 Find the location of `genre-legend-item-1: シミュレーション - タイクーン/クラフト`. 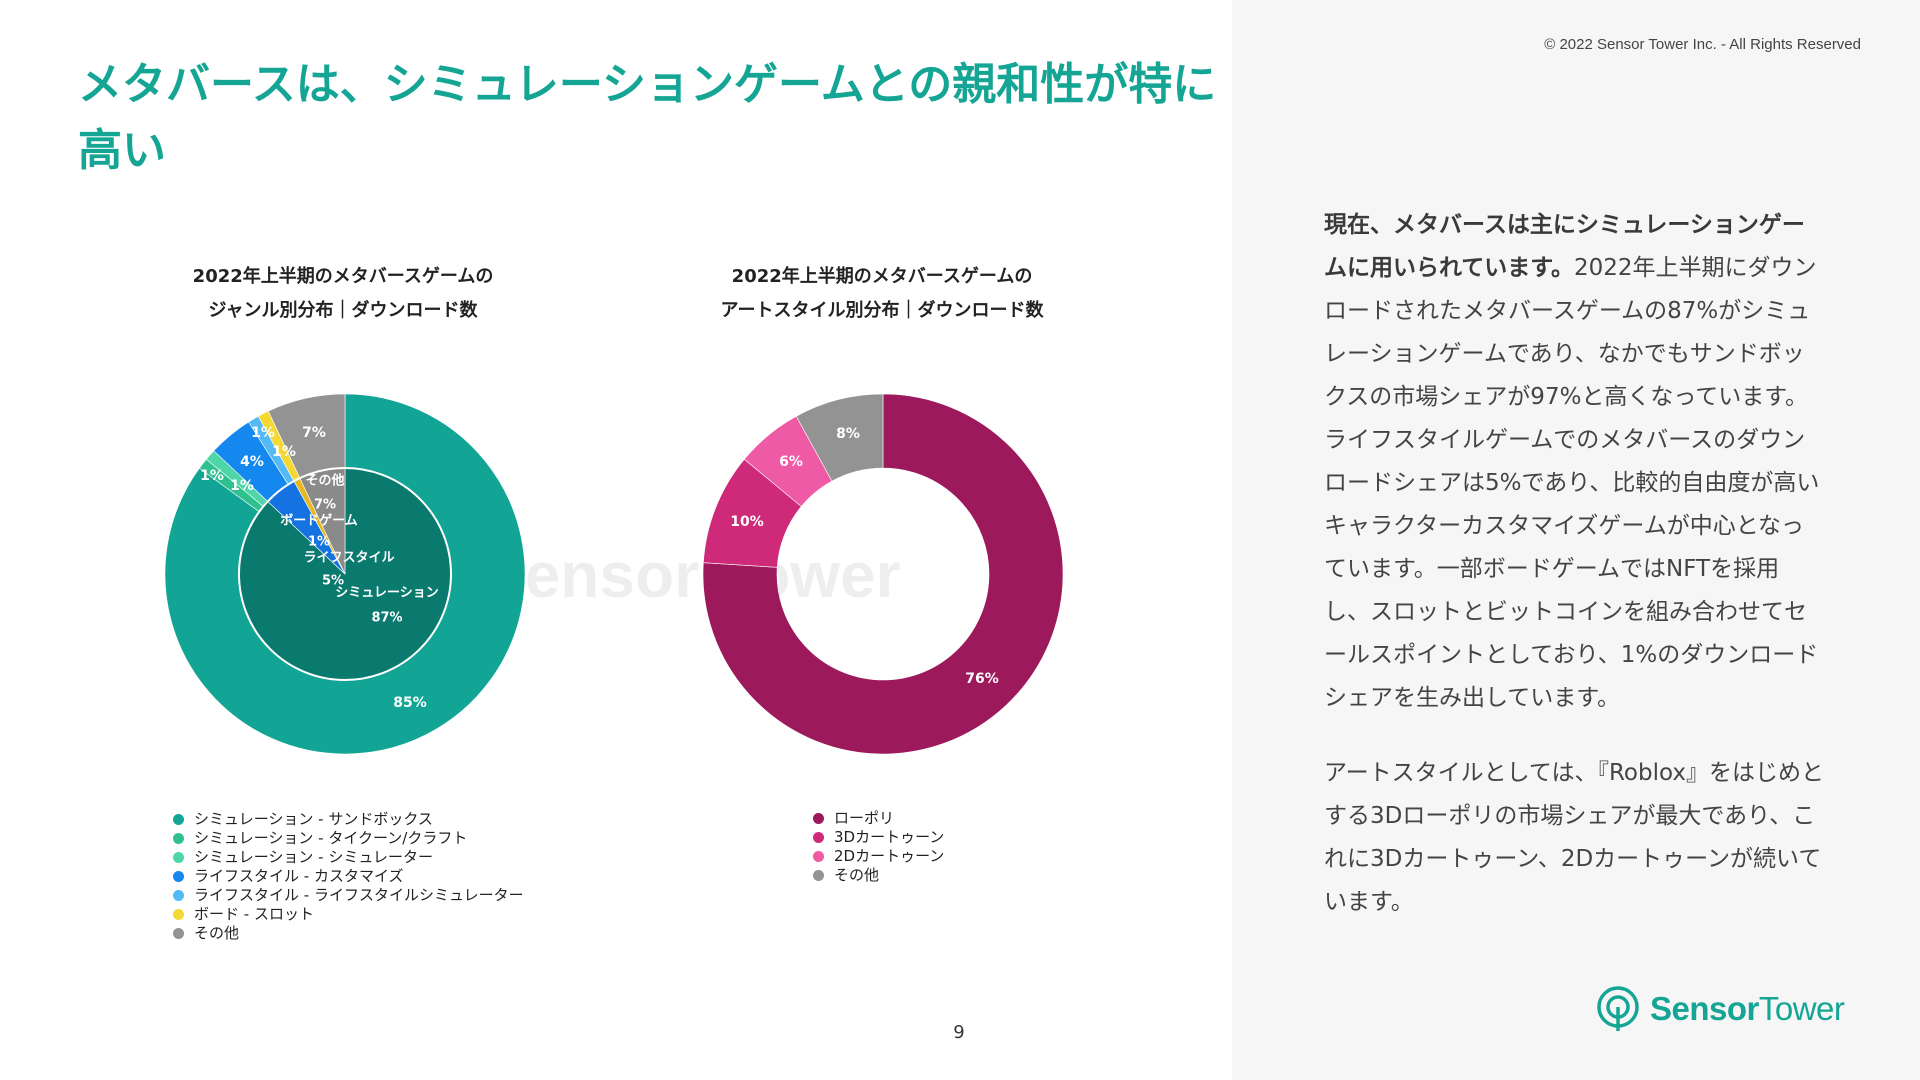

genre-legend-item-1: シミュレーション - タイクーン/クラフト is located at coordinates (348, 838).